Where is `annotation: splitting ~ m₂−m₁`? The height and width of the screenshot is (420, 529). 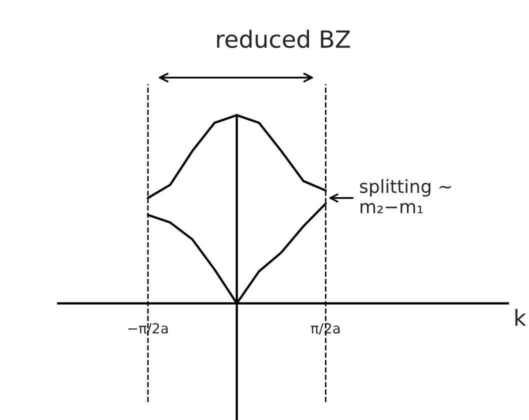 annotation: splitting ~ m₂−m₁ is located at coordinates (405, 196).